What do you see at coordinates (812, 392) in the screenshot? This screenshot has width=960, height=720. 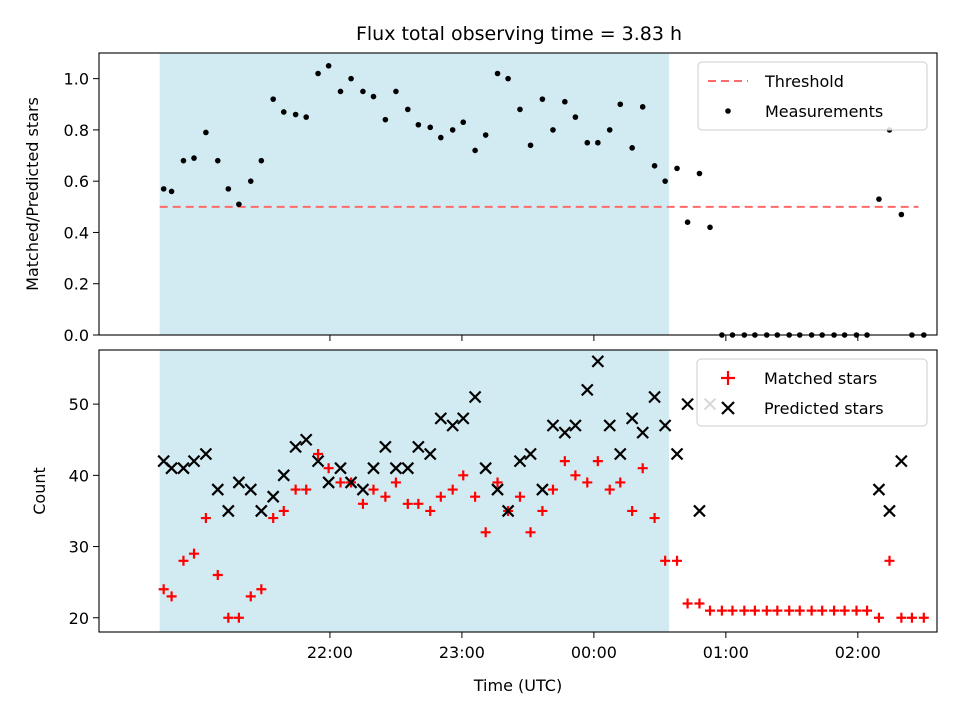 I see `bottom-legend: Matched stars Predicted stars` at bounding box center [812, 392].